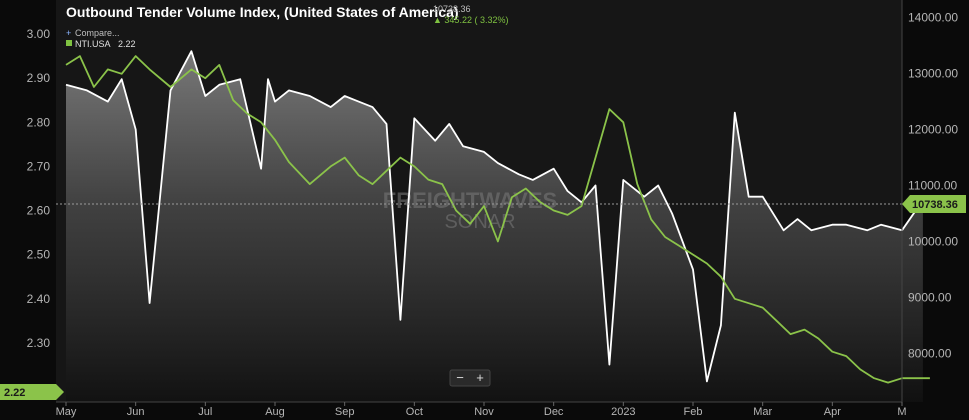 This screenshot has width=969, height=420. Describe the element at coordinates (39, 299) in the screenshot. I see `left-tick-label: 2.40` at that location.